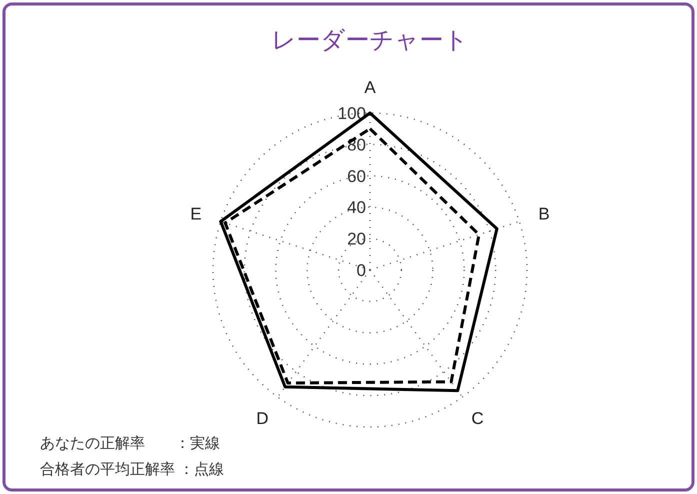 The height and width of the screenshot is (494, 697). I want to click on chart-title: レーダーチャート, so click(370, 40).